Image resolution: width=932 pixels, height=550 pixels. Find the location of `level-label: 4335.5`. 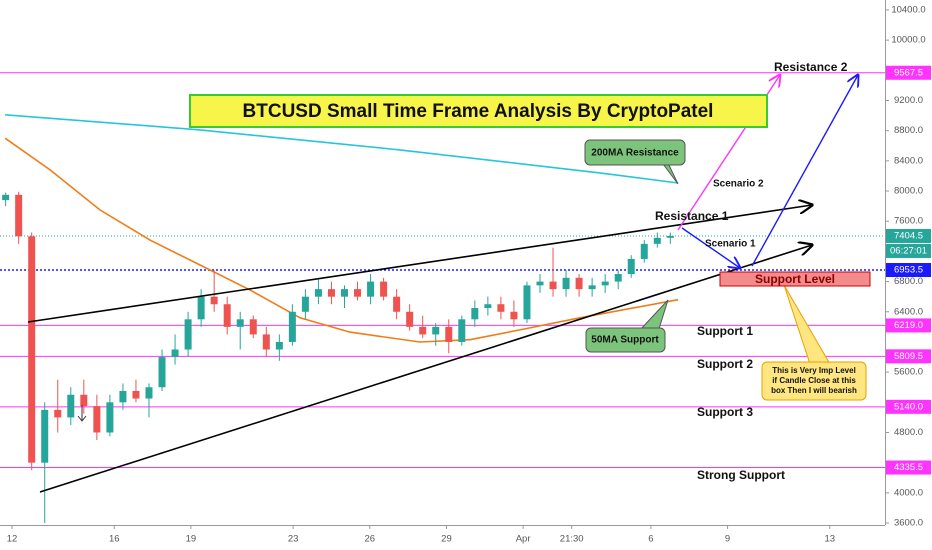

level-label: 4335.5 is located at coordinates (908, 467).